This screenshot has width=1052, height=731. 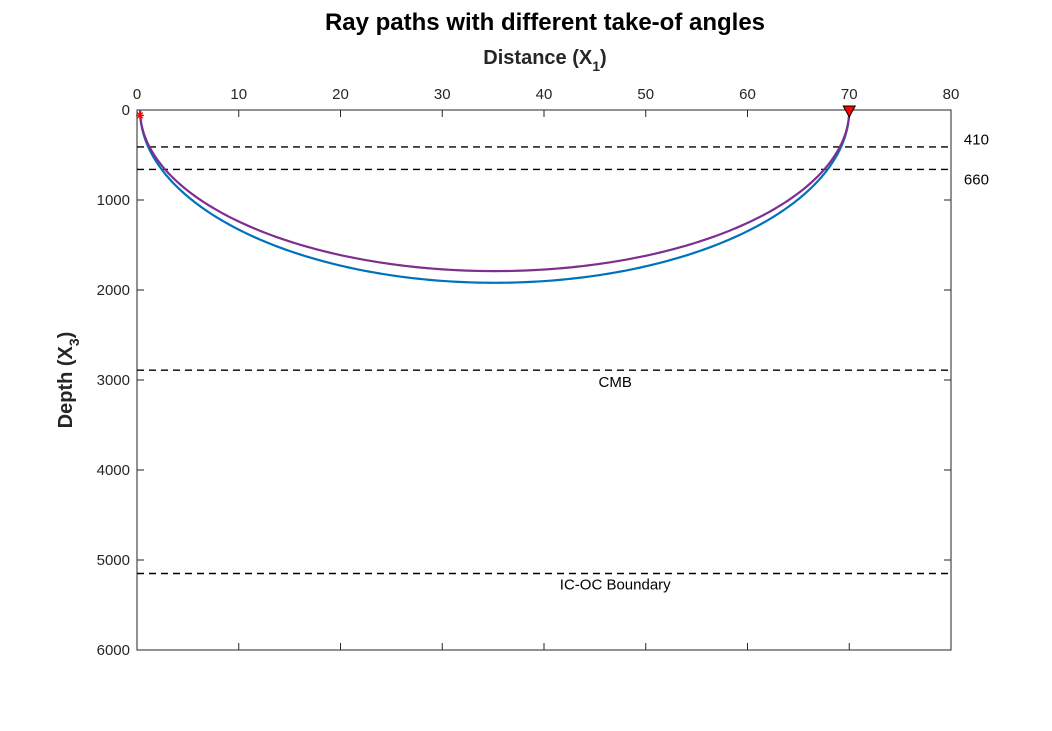 What do you see at coordinates (545, 22) in the screenshot?
I see `chart-title: Ray paths with different take-of angles` at bounding box center [545, 22].